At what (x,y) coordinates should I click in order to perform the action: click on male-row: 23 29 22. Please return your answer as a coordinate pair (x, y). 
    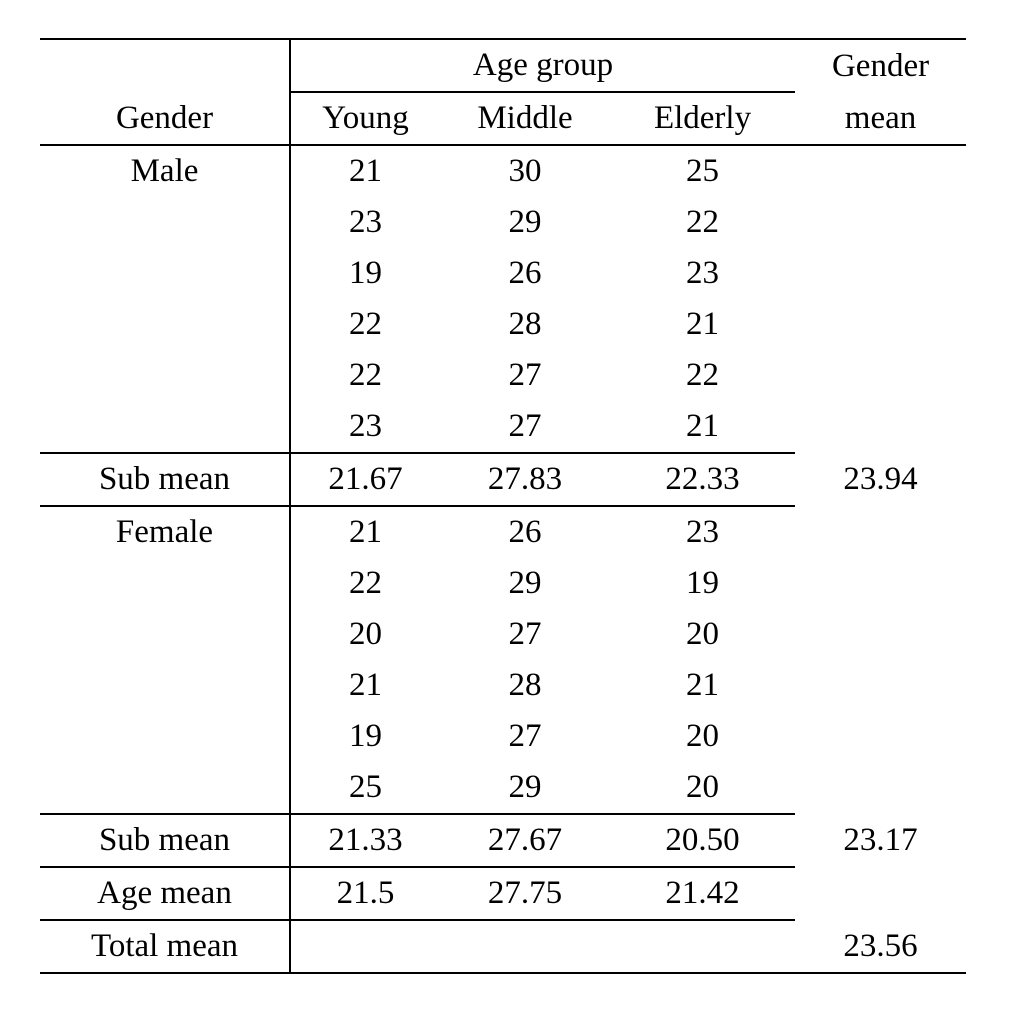
    Looking at the image, I should click on (503, 222).